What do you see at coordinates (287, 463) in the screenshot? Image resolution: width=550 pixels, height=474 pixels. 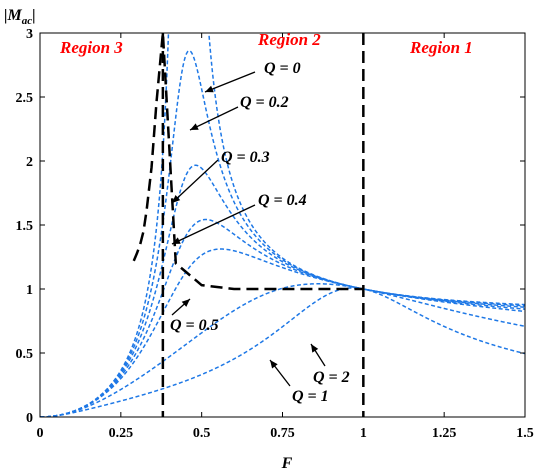 I see `x-axis-label: F` at bounding box center [287, 463].